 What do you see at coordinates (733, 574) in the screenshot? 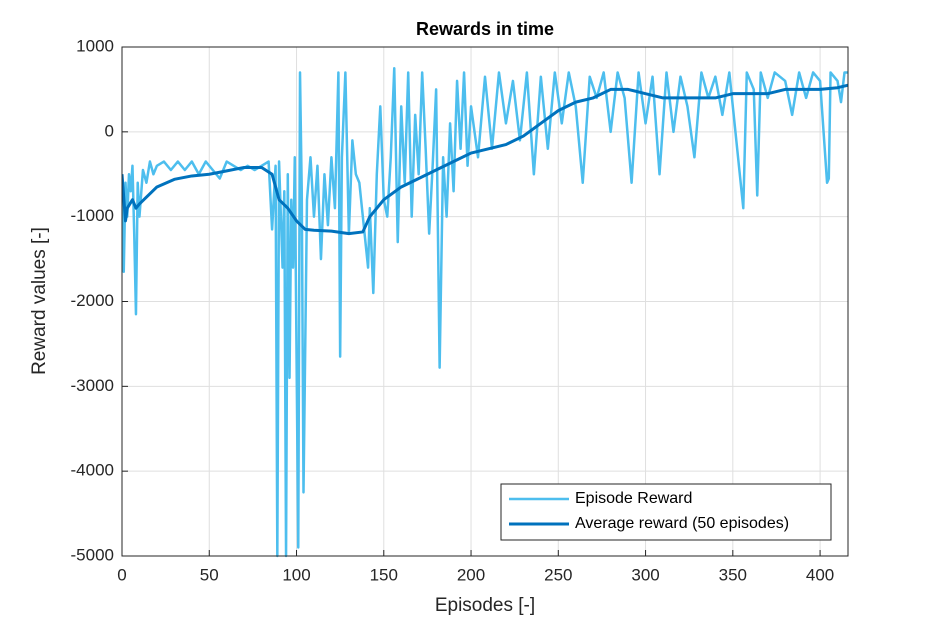
I see `x-tick-label: 350` at bounding box center [733, 574].